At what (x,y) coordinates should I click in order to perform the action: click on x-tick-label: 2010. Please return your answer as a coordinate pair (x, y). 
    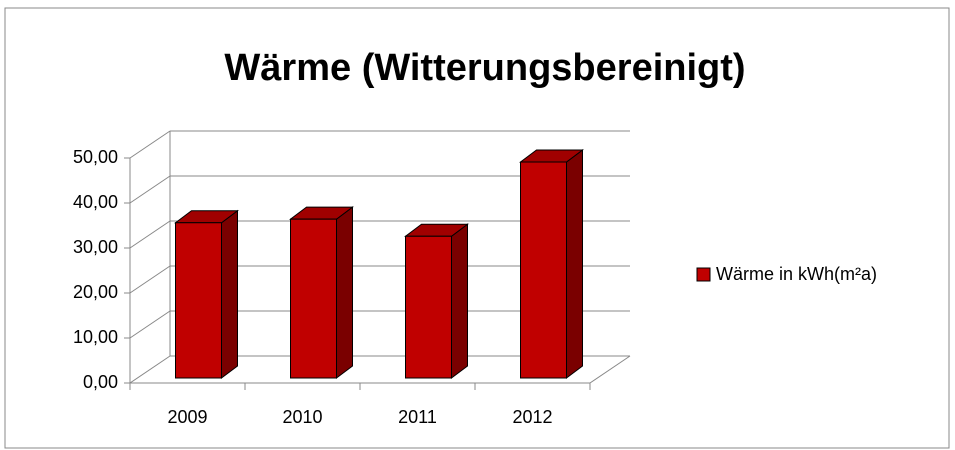
    Looking at the image, I should click on (302, 417).